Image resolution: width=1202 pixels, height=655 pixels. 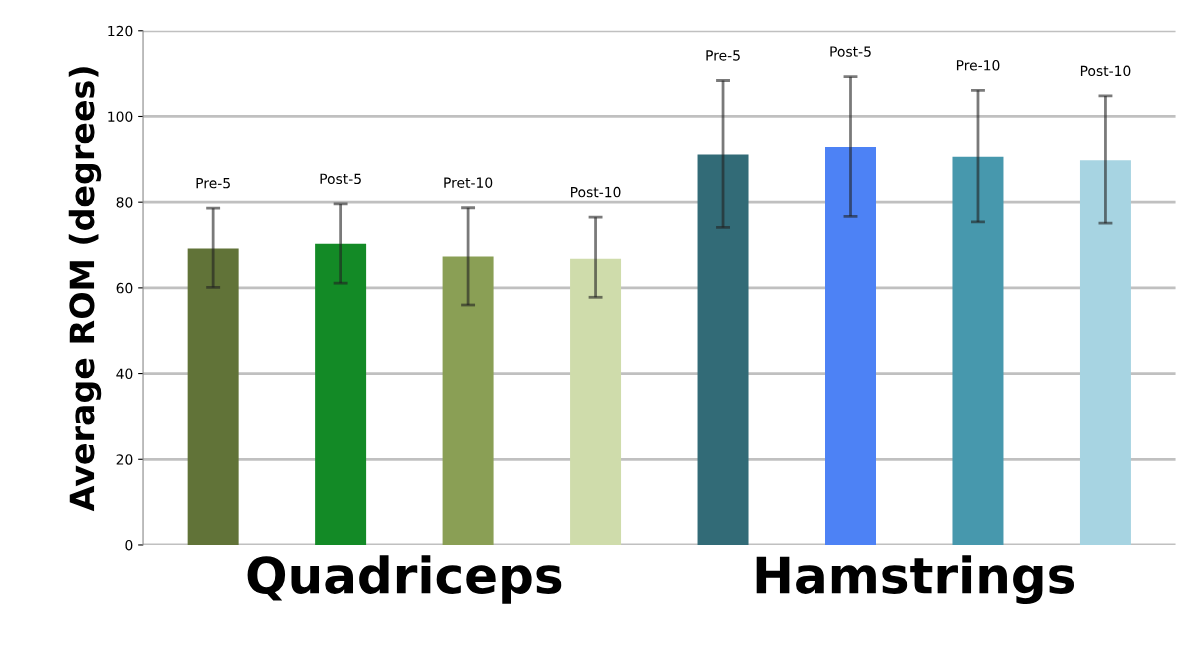 I want to click on y-tick-label: 0, so click(x=129, y=545).